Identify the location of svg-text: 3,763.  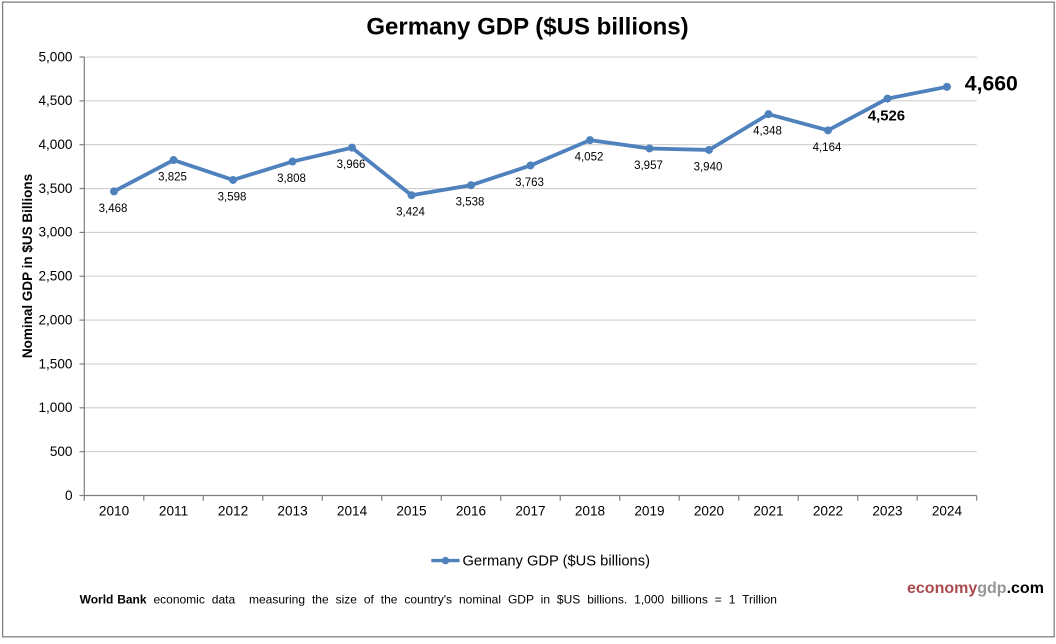
(529, 183).